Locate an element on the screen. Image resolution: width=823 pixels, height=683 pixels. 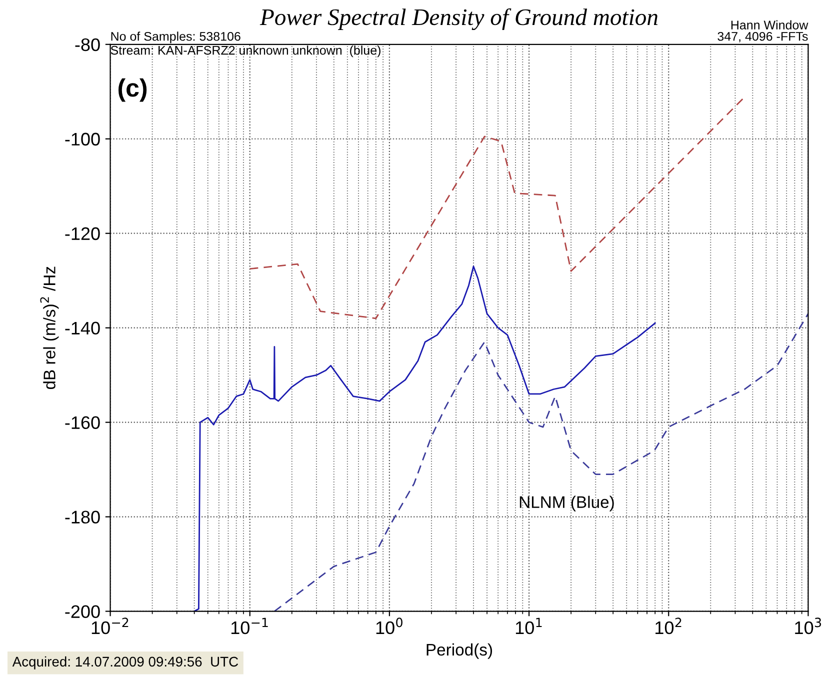
text: Acquired: 14.07.2009 09:49:56 UTC is located at coordinates (125, 663).